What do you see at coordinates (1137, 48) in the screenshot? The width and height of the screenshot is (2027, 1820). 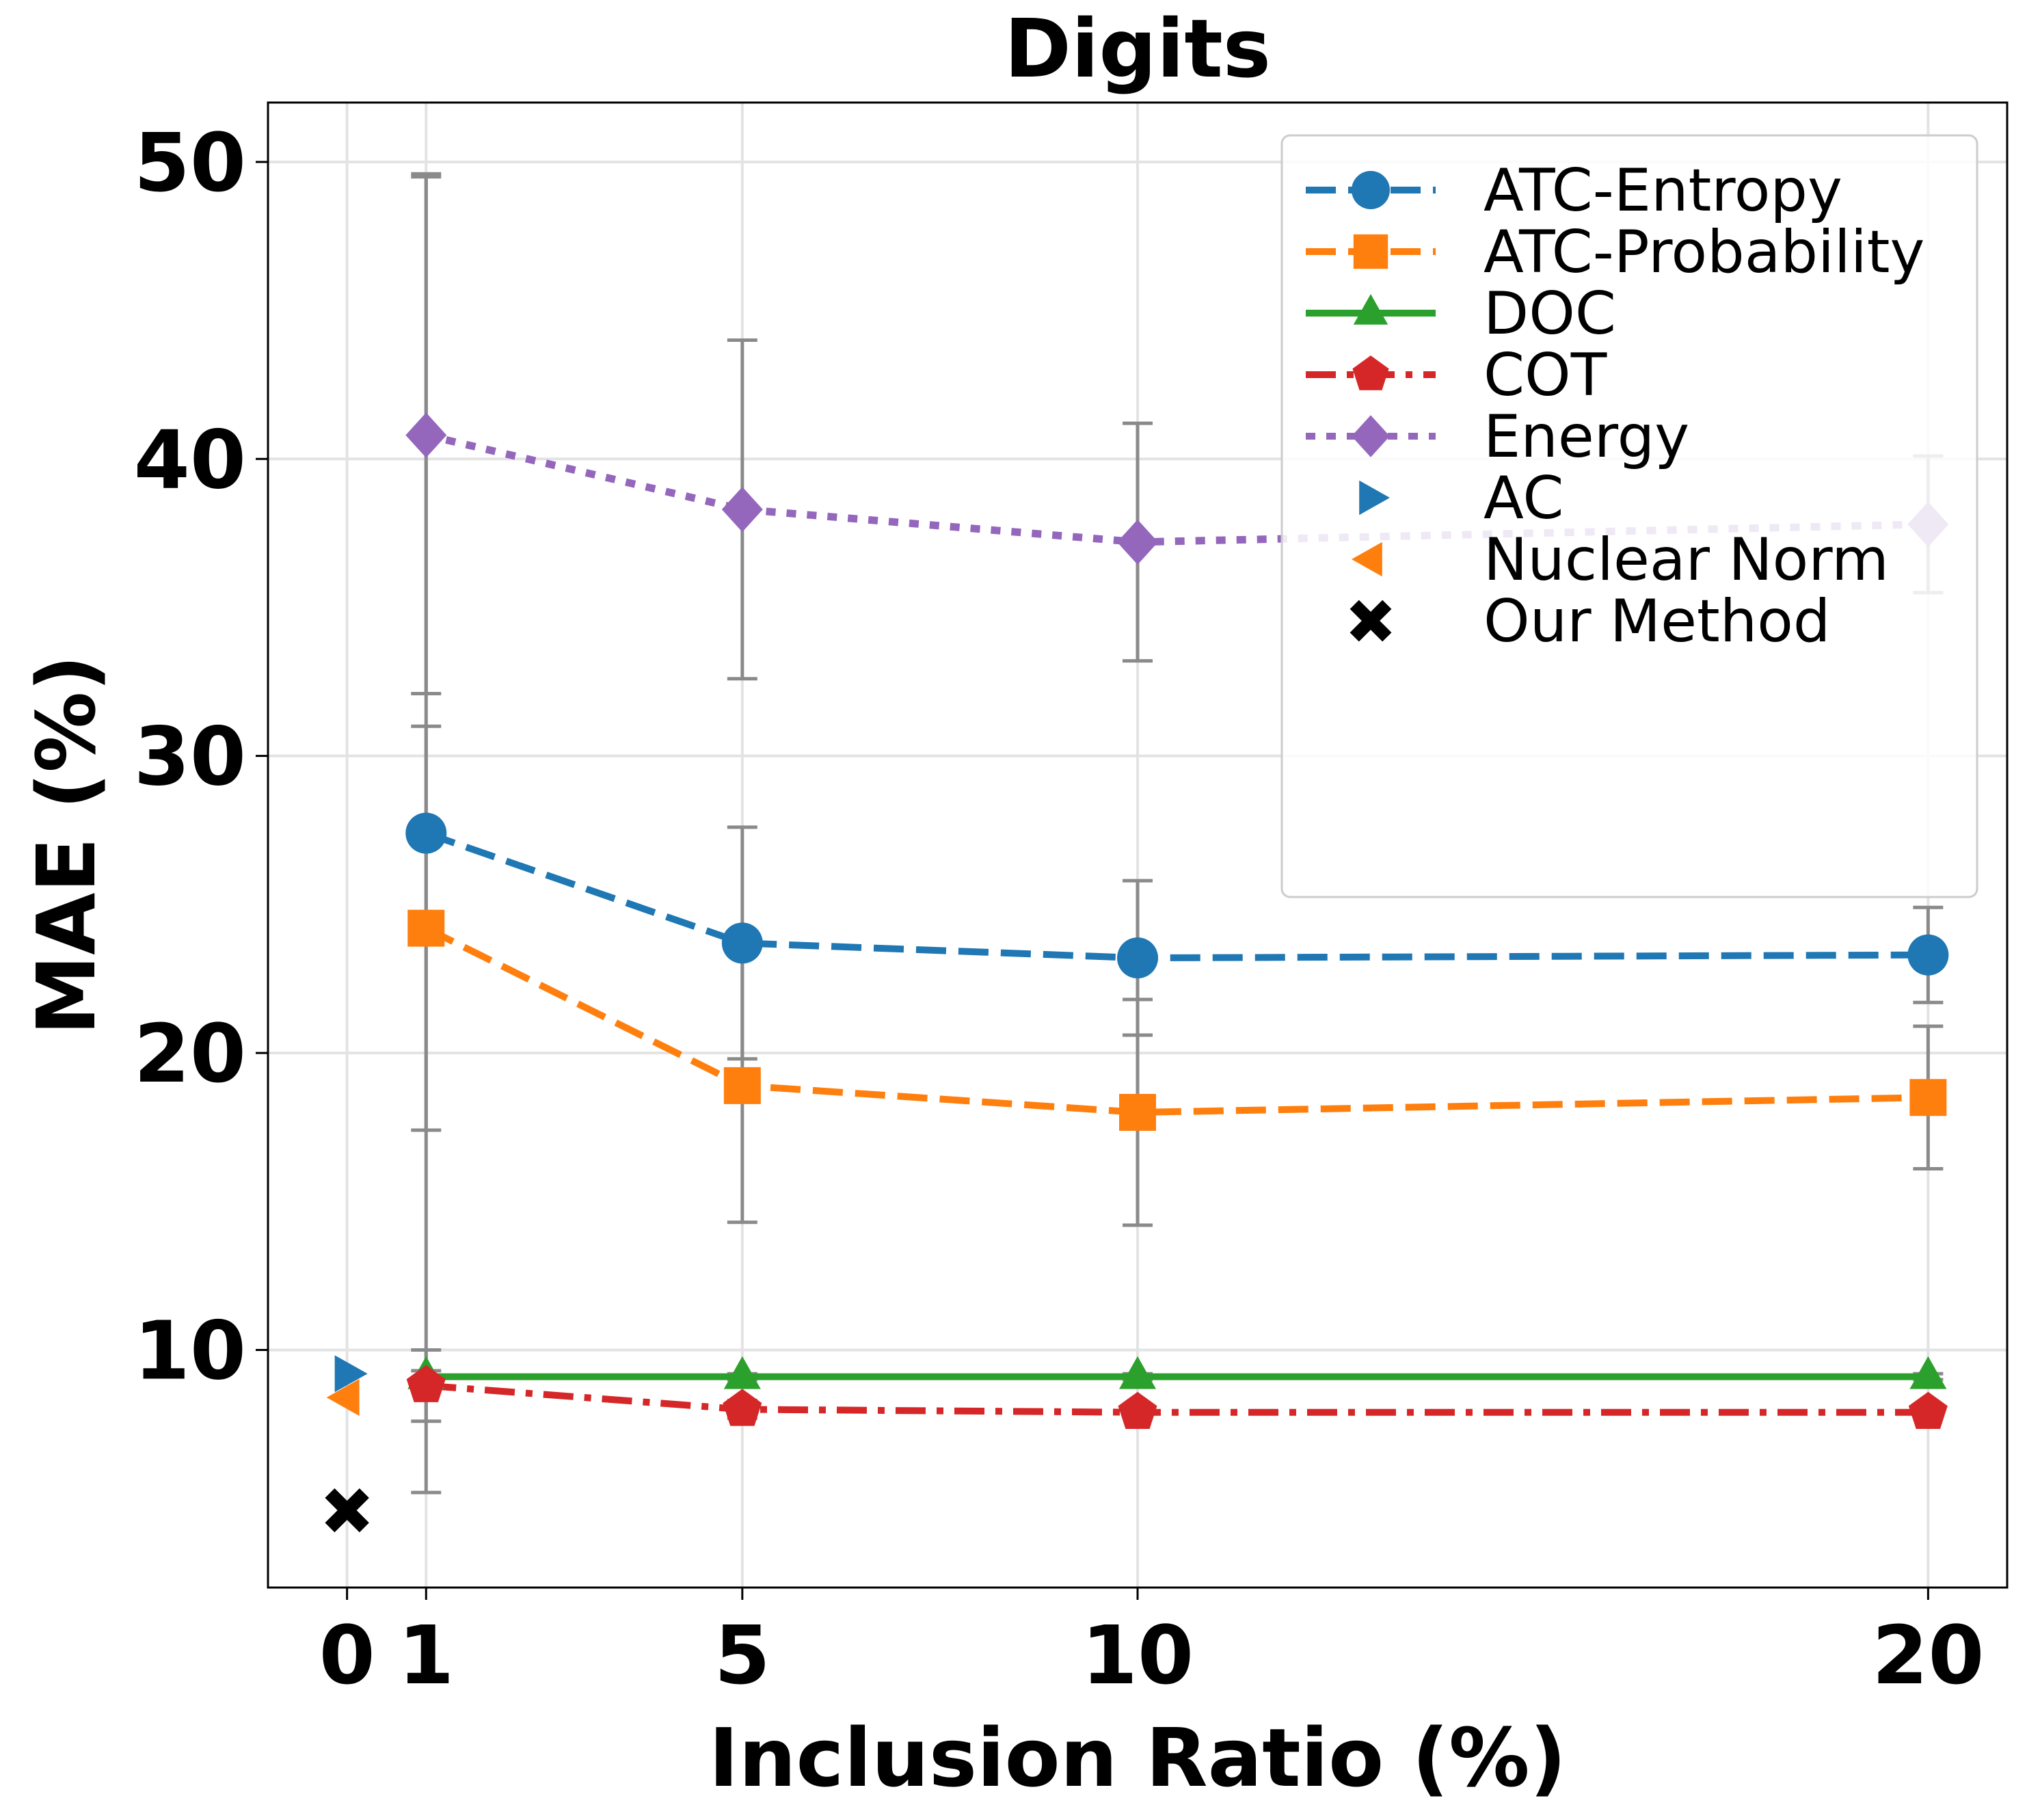 I see `chart-title: Digits` at bounding box center [1137, 48].